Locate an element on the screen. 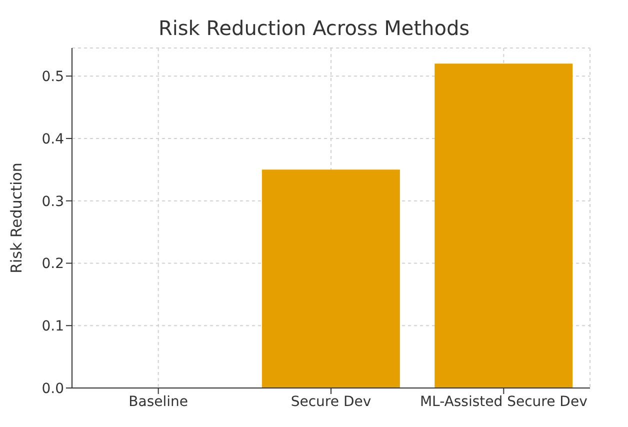 The height and width of the screenshot is (427, 628). y-tick-label: 0.2 is located at coordinates (53, 264).